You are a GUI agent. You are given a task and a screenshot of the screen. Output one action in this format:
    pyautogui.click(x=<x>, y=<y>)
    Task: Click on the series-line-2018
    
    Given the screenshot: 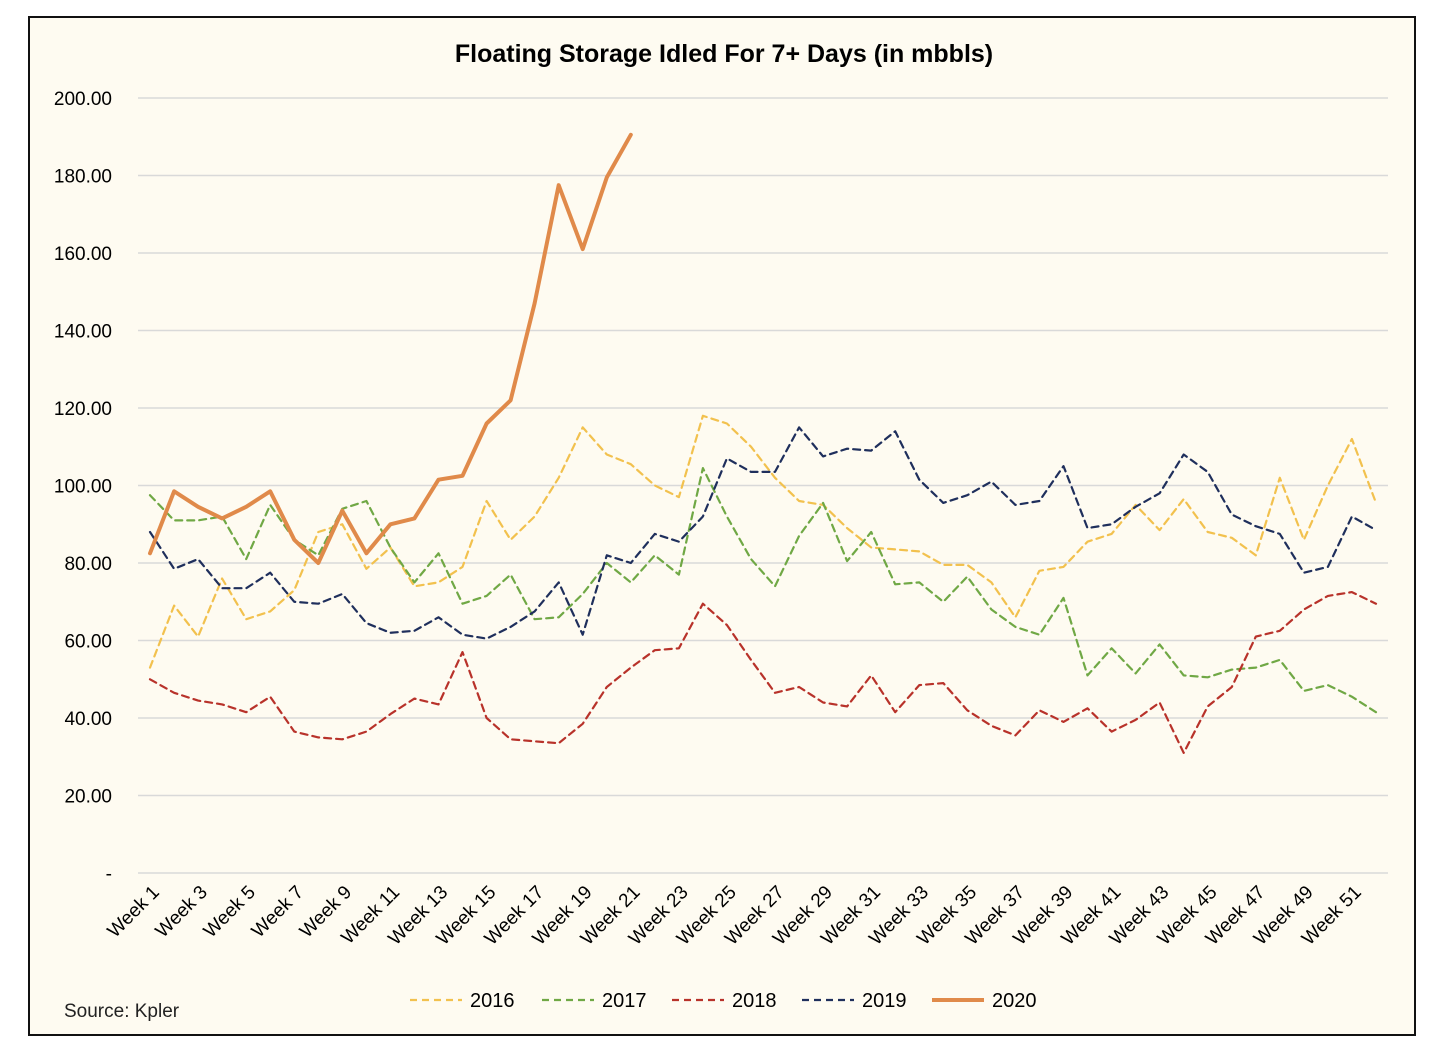 What is the action you would take?
    pyautogui.click(x=763, y=672)
    